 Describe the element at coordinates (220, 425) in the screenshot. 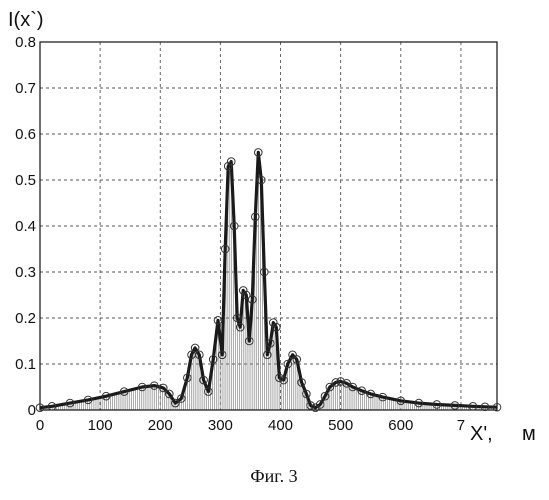

I see `x-tick-label: 300` at that location.